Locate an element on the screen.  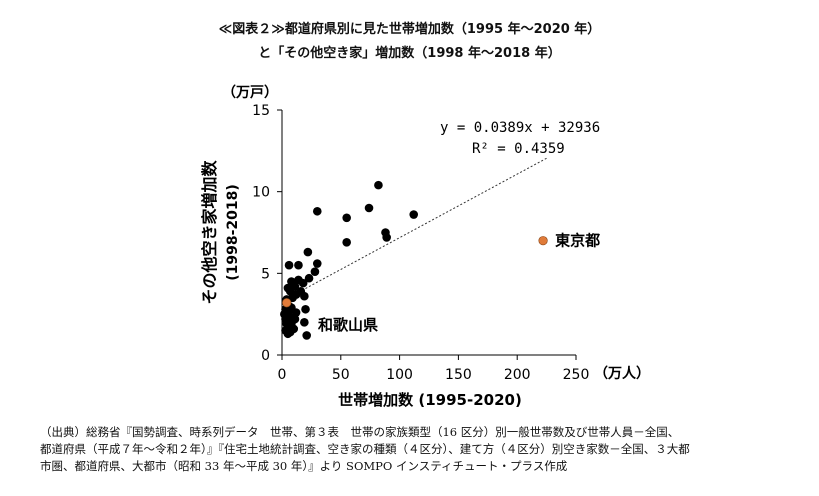
trendline is located at coordinates (417, 228).